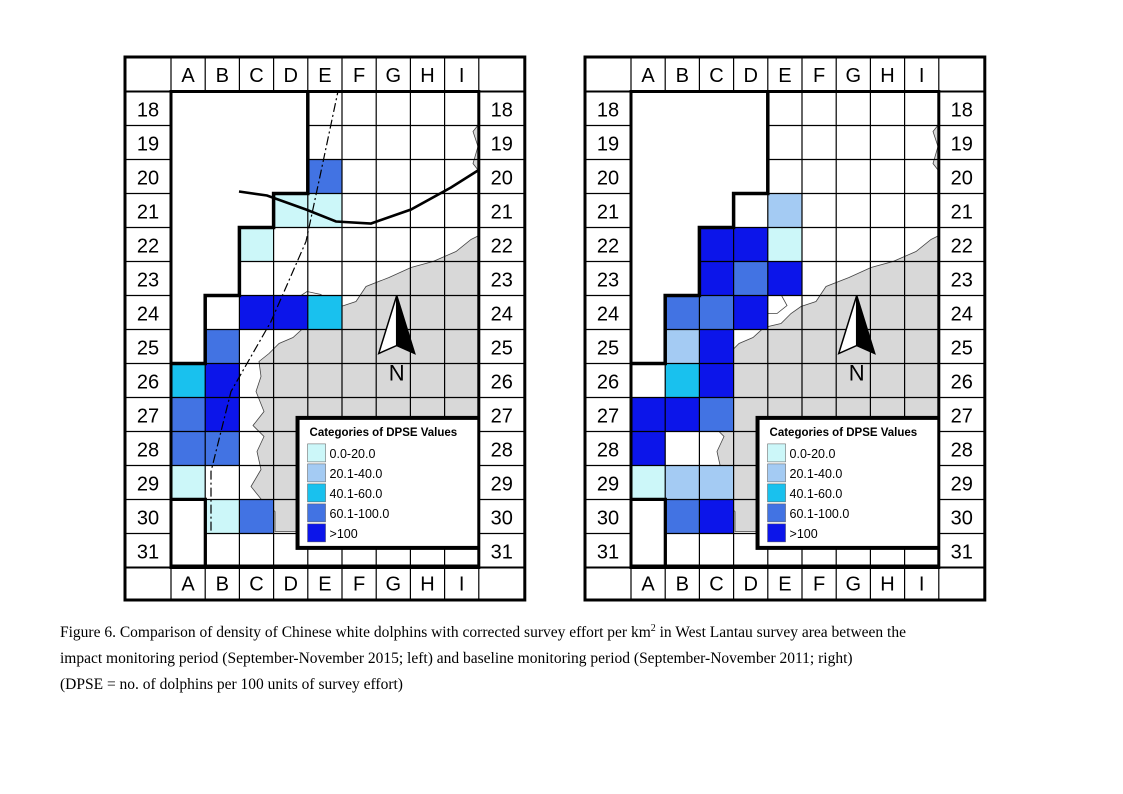 The image size is (1123, 794). Describe the element at coordinates (502, 111) in the screenshot. I see `row-label-right-18: 18` at that location.